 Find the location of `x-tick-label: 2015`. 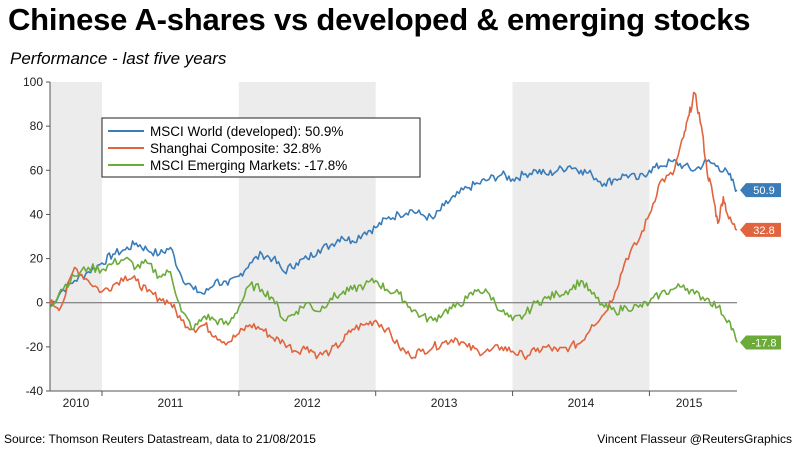

x-tick-label: 2015 is located at coordinates (689, 403).